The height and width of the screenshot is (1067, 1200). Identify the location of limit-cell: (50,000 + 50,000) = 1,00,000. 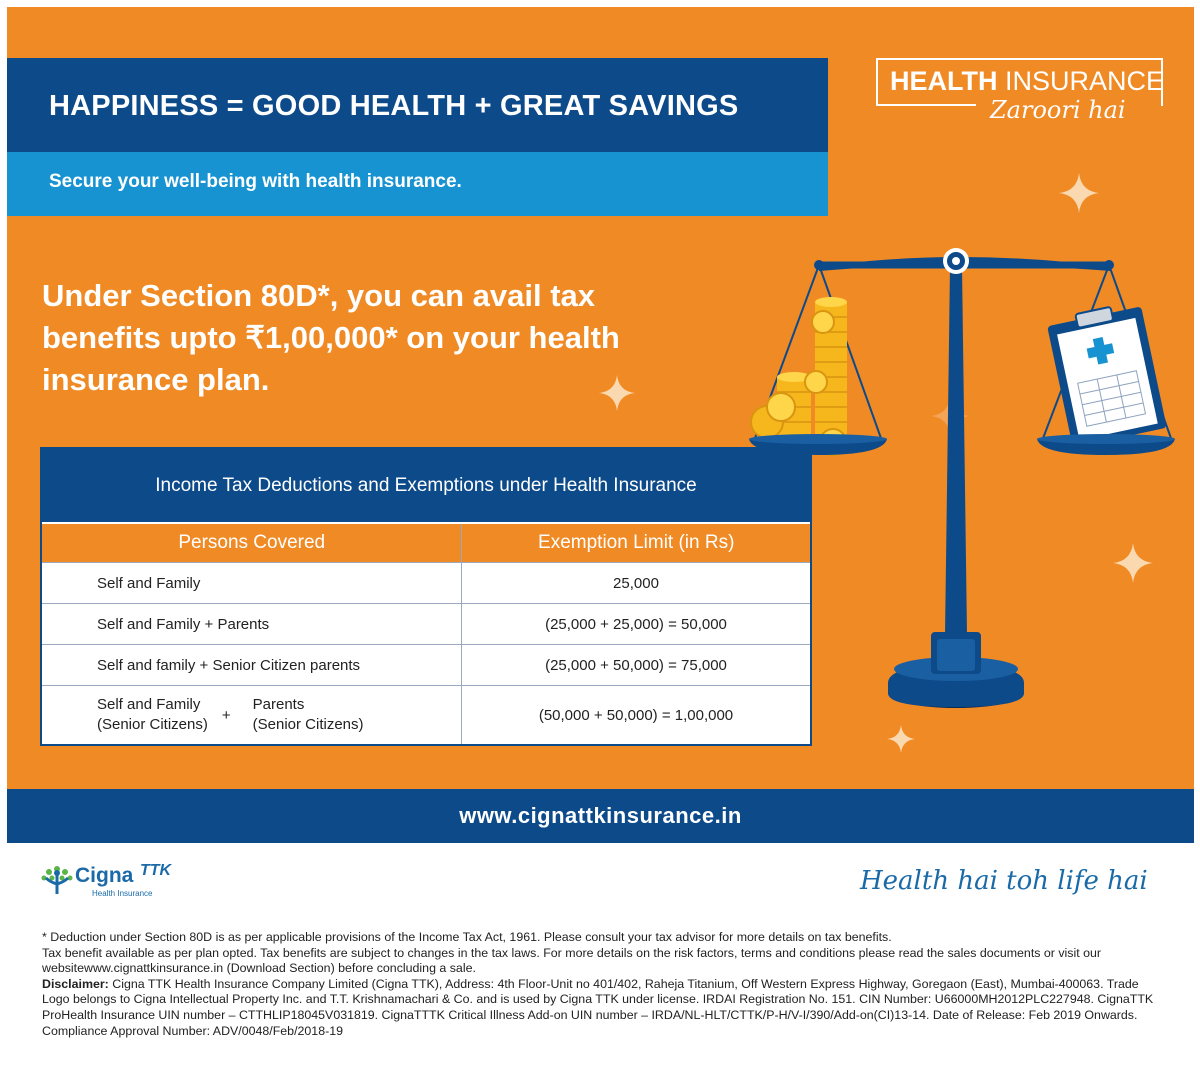
(636, 715).